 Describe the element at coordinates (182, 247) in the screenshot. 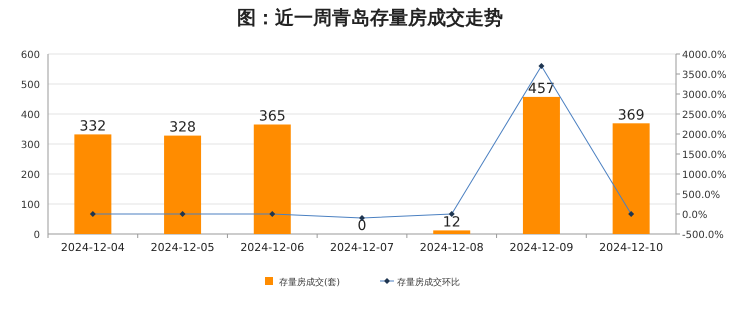

I see `x-tick-label: 2024-12-05` at that location.